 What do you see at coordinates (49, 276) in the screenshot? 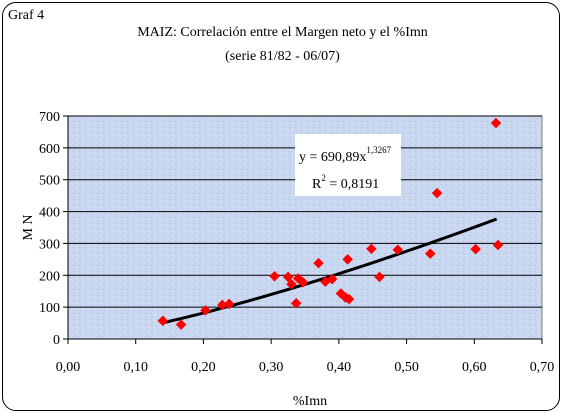
I see `y-tick-label: 200` at bounding box center [49, 276].